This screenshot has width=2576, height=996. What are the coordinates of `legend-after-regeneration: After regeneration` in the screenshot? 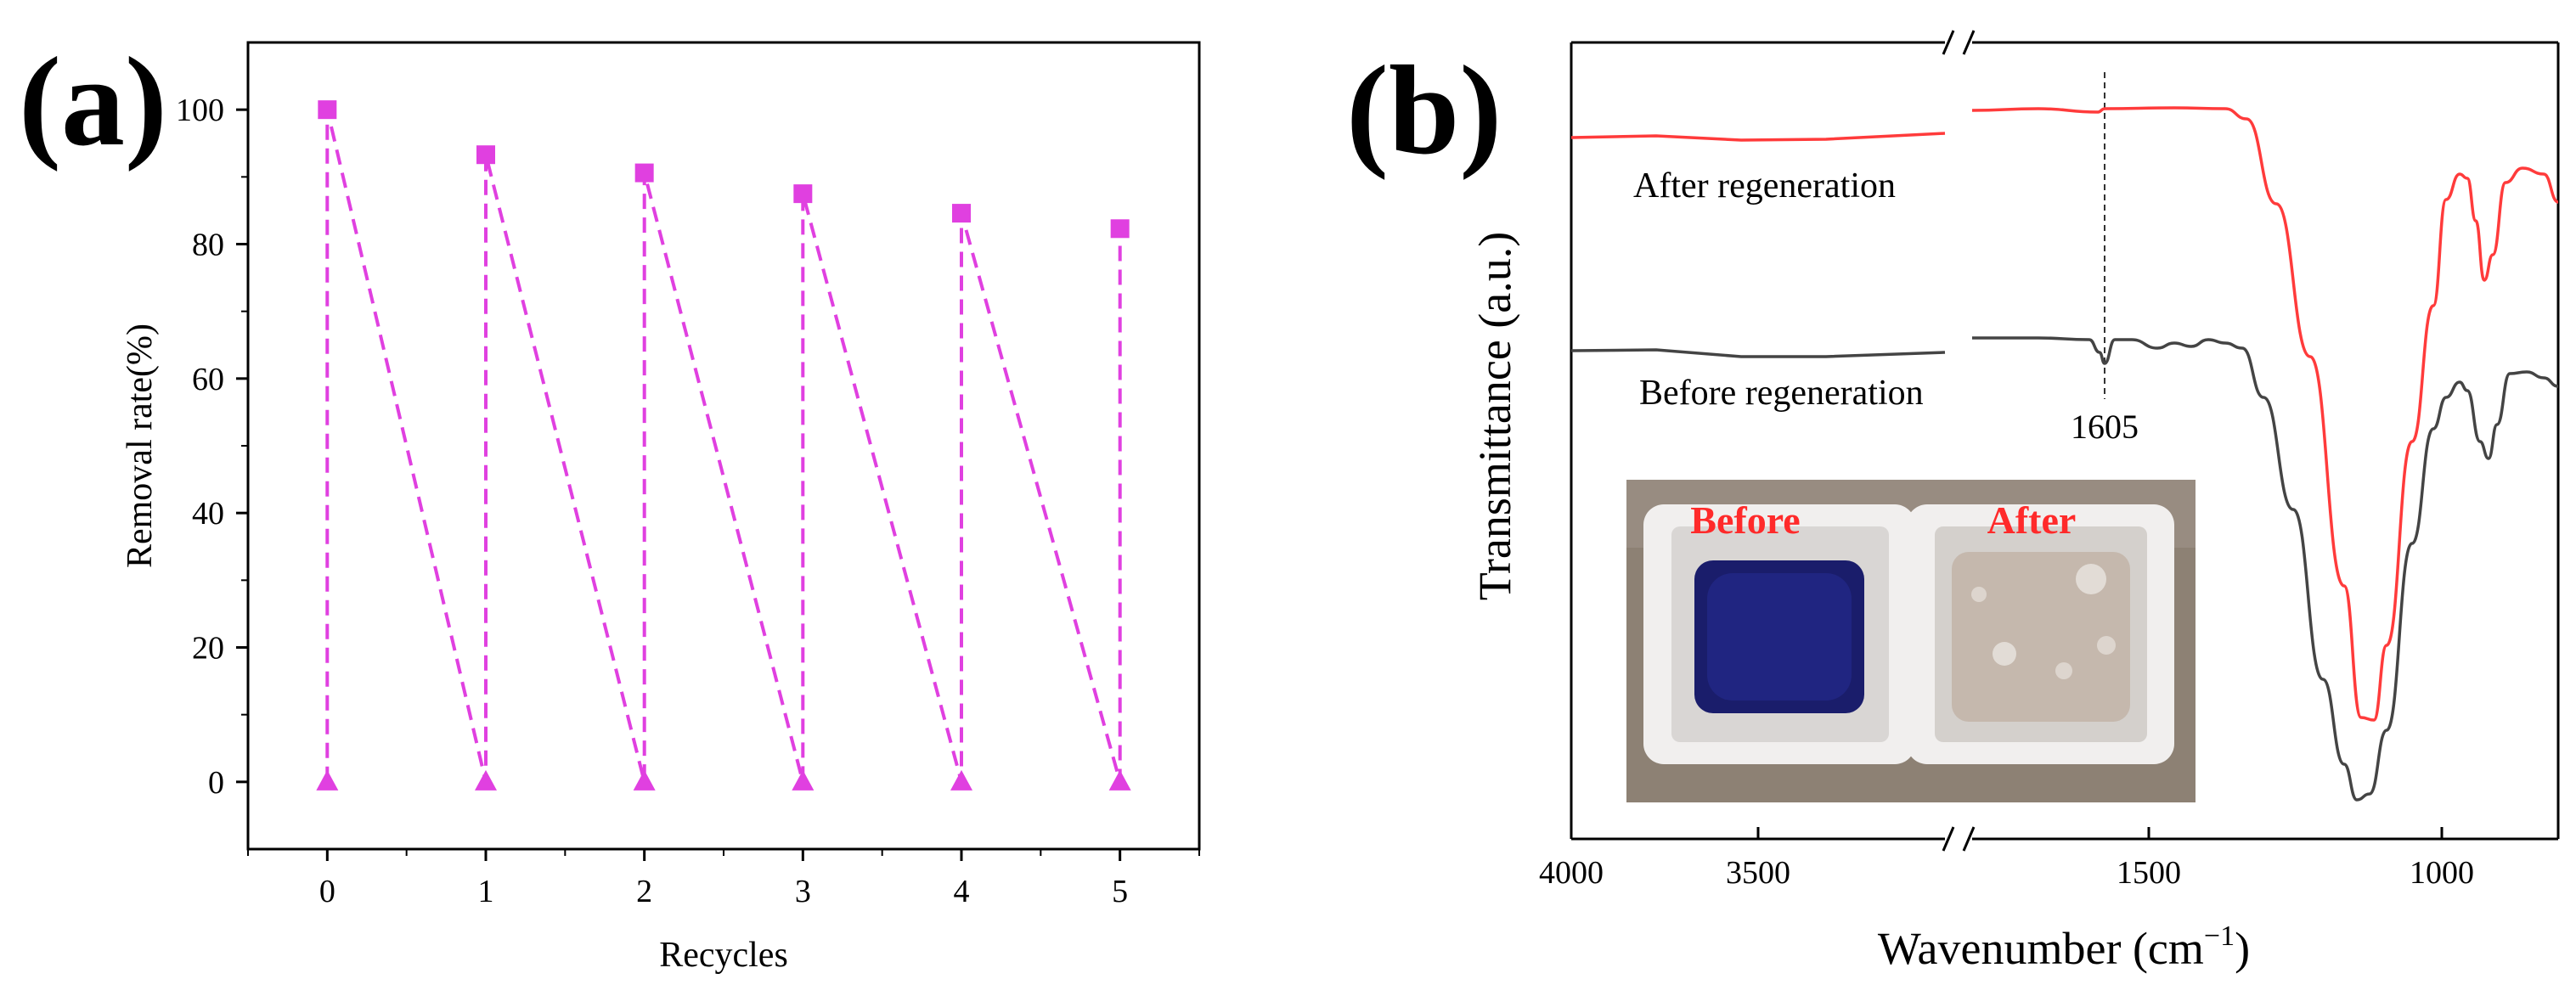 It's located at (1764, 185).